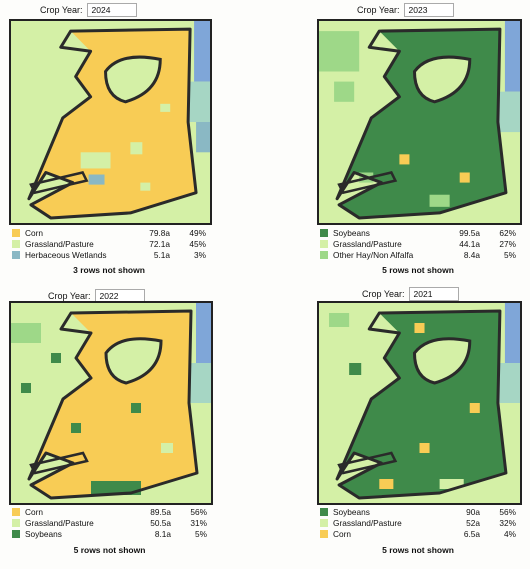  Describe the element at coordinates (418, 512) in the screenshot. I see `legend-row: Soybeans 90a 56%` at that location.